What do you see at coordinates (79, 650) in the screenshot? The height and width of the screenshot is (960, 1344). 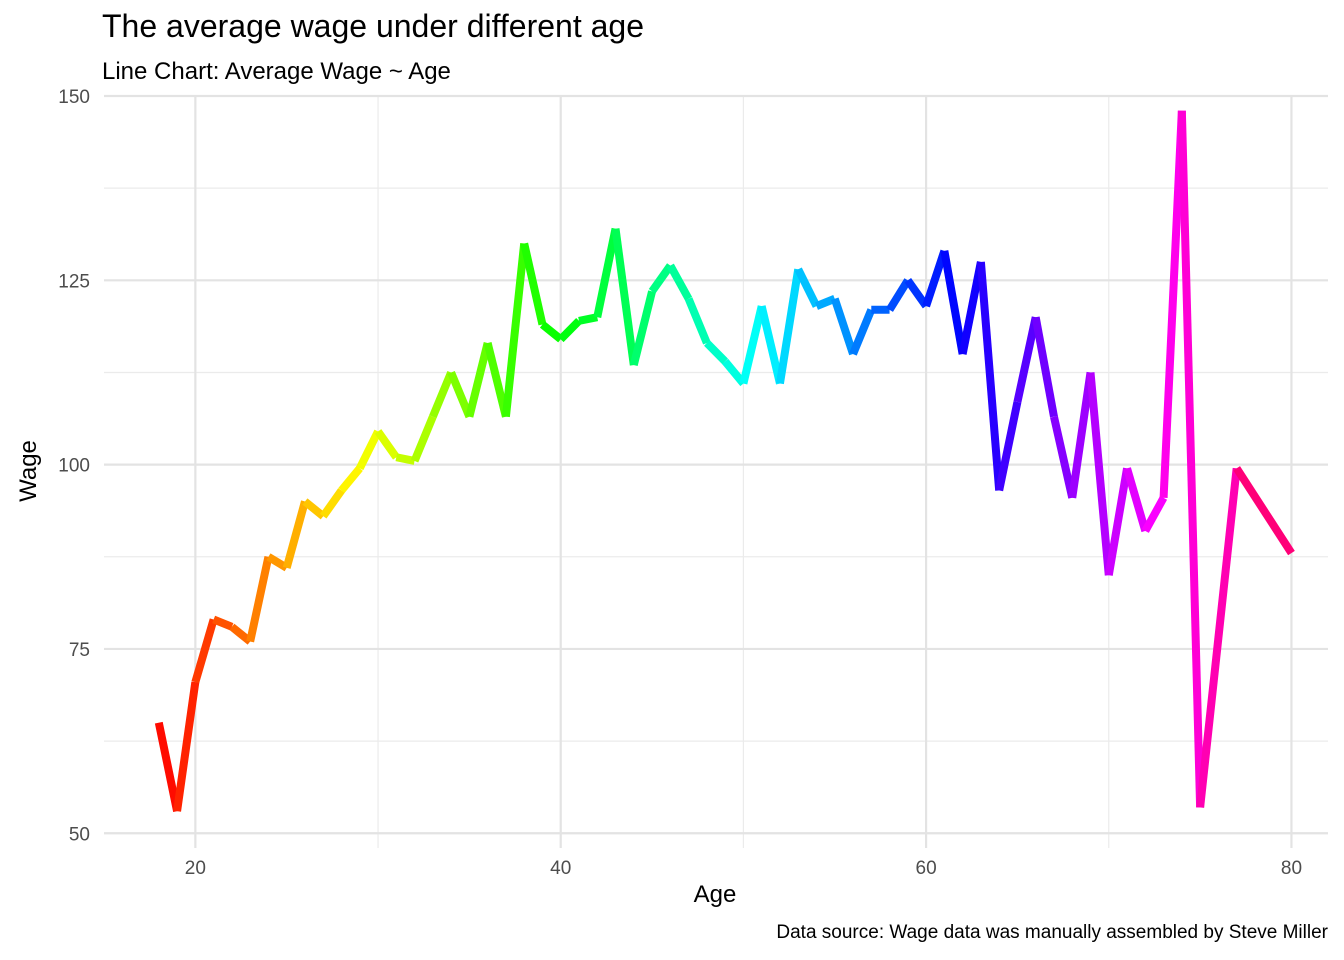 I see `y-tick-label: 75` at bounding box center [79, 650].